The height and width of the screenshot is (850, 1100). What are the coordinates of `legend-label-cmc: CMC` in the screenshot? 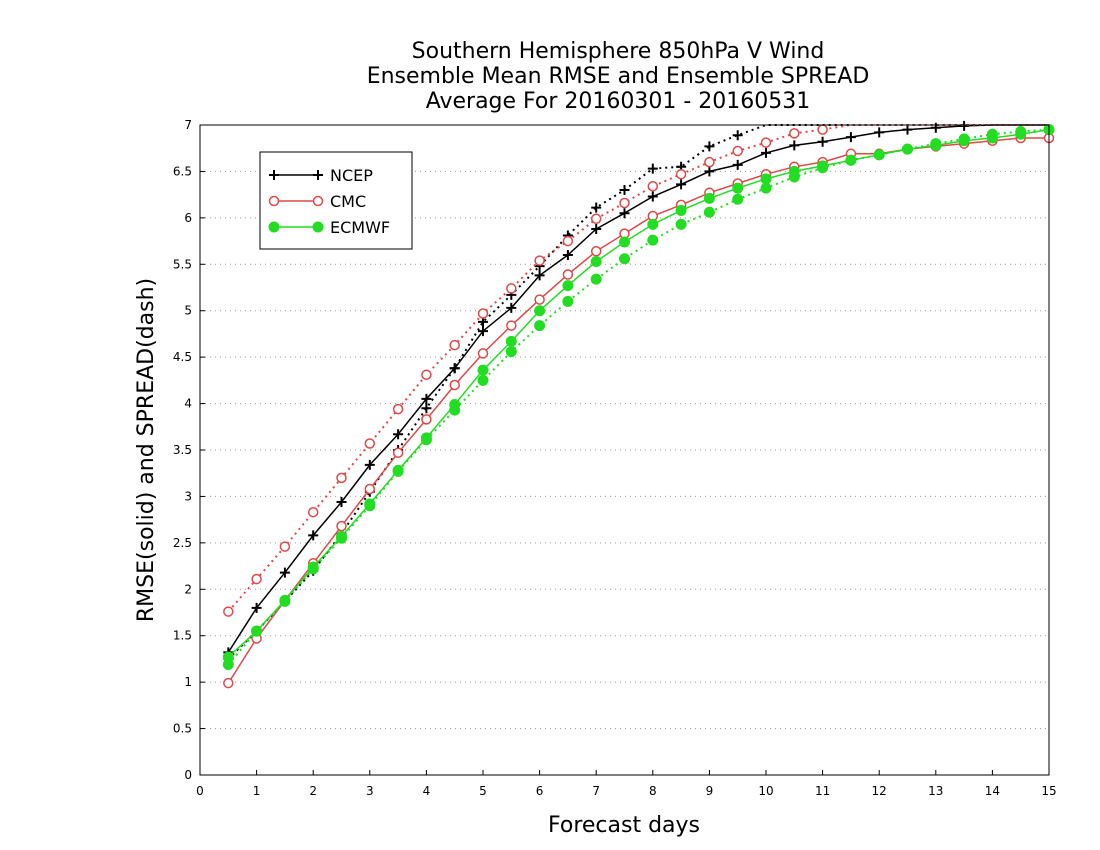 It's located at (348, 201).